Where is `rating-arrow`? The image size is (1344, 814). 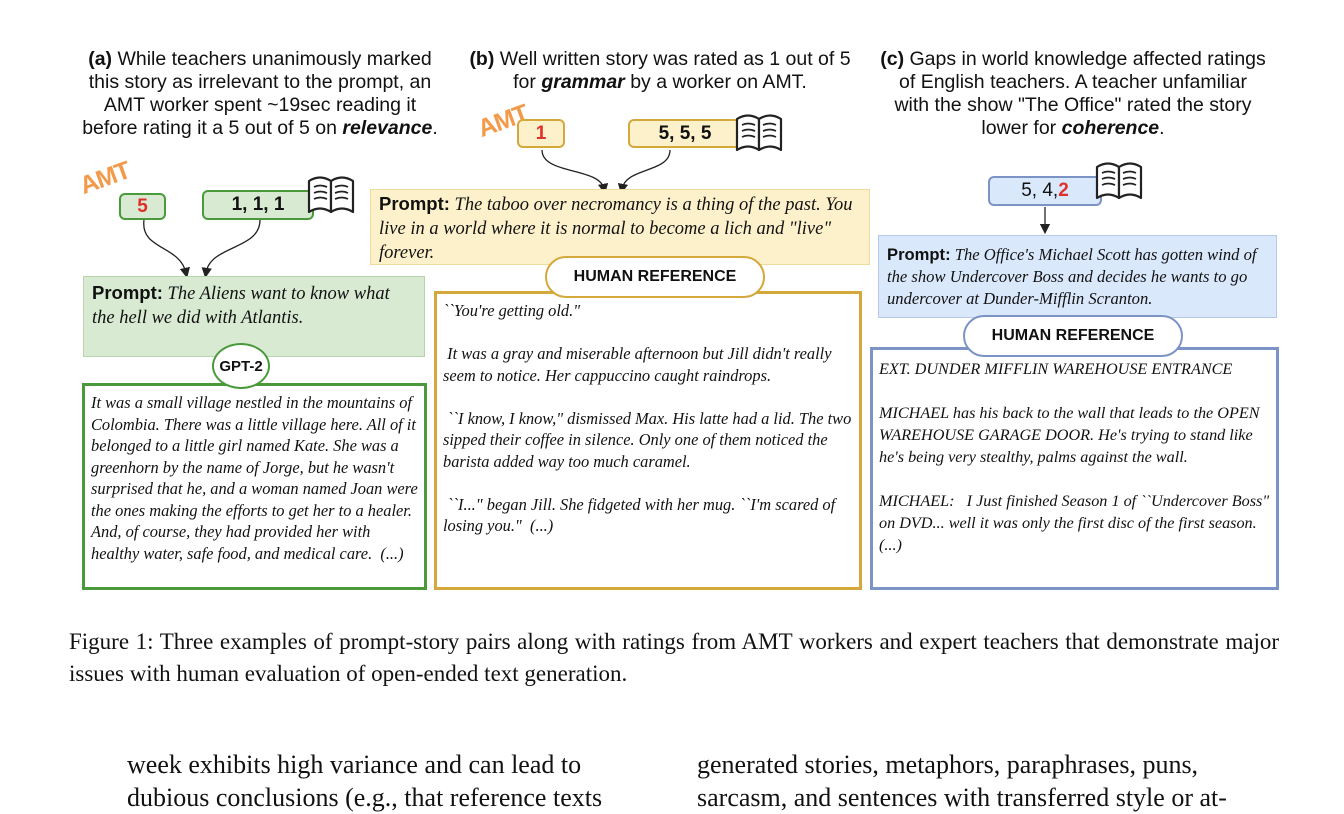
rating-arrow is located at coordinates (1045, 221).